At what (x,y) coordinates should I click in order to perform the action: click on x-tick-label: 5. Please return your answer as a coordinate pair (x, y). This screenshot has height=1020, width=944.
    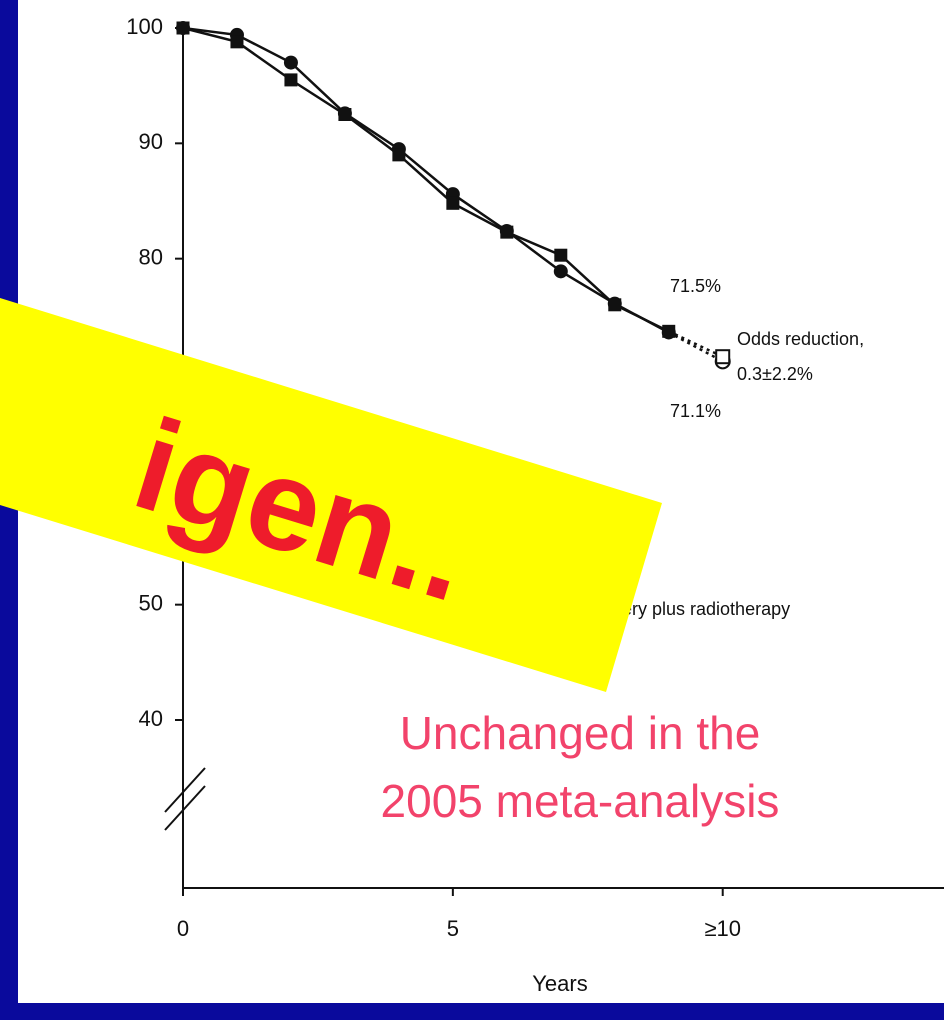
    Looking at the image, I should click on (453, 928).